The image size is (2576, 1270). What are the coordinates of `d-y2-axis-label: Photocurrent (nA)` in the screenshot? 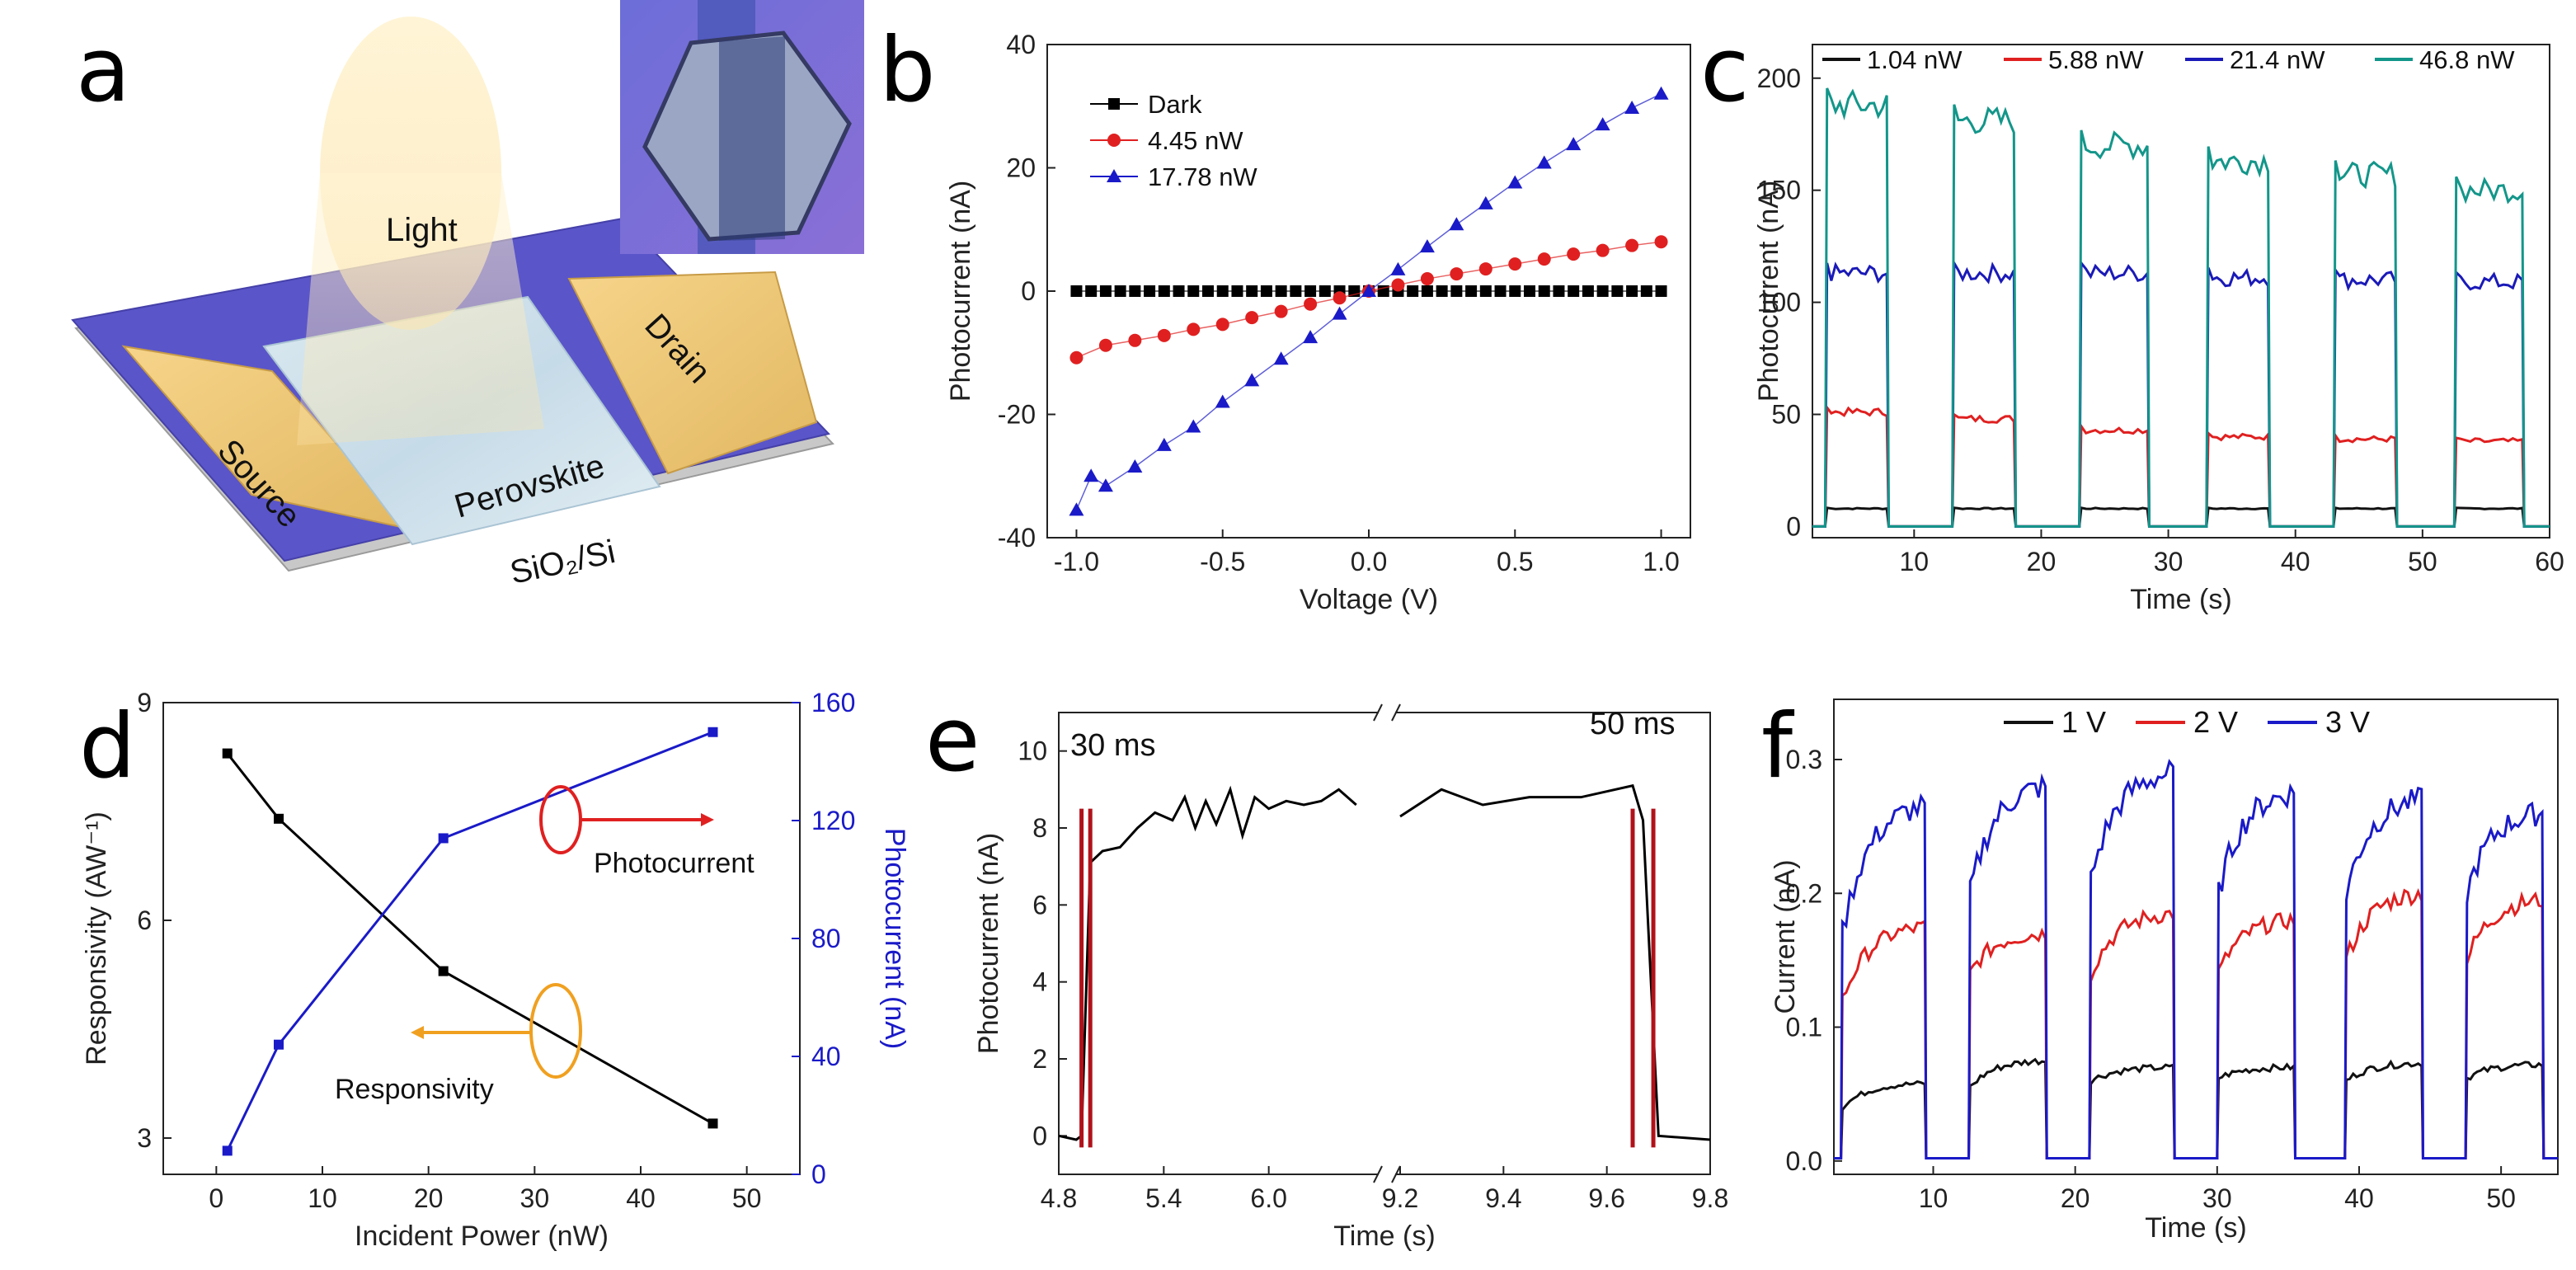 It's located at (894, 938).